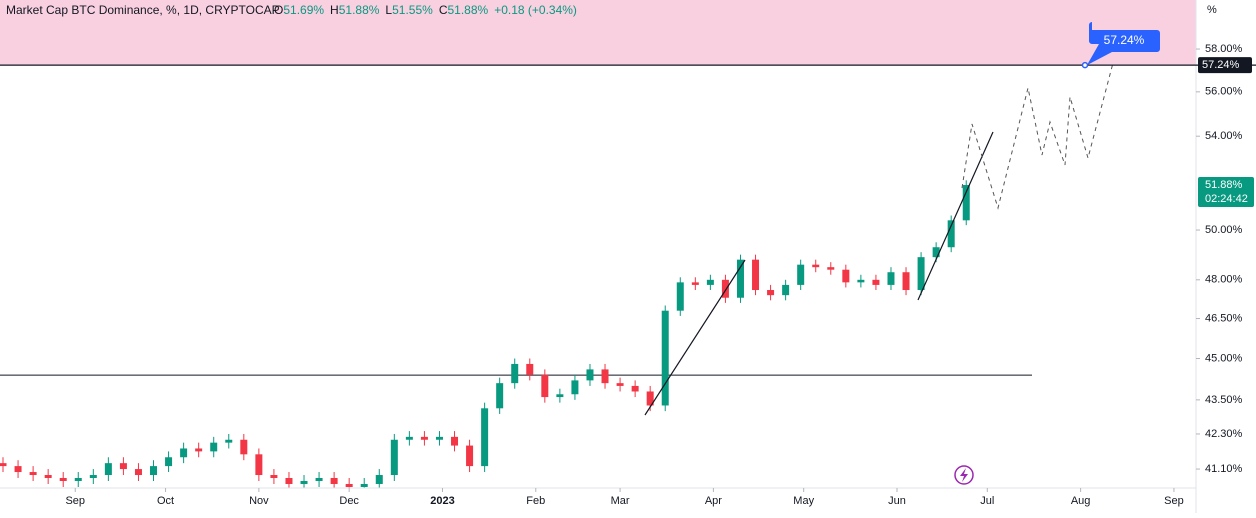  What do you see at coordinates (1081, 501) in the screenshot?
I see `x-tick-label: Aug` at bounding box center [1081, 501].